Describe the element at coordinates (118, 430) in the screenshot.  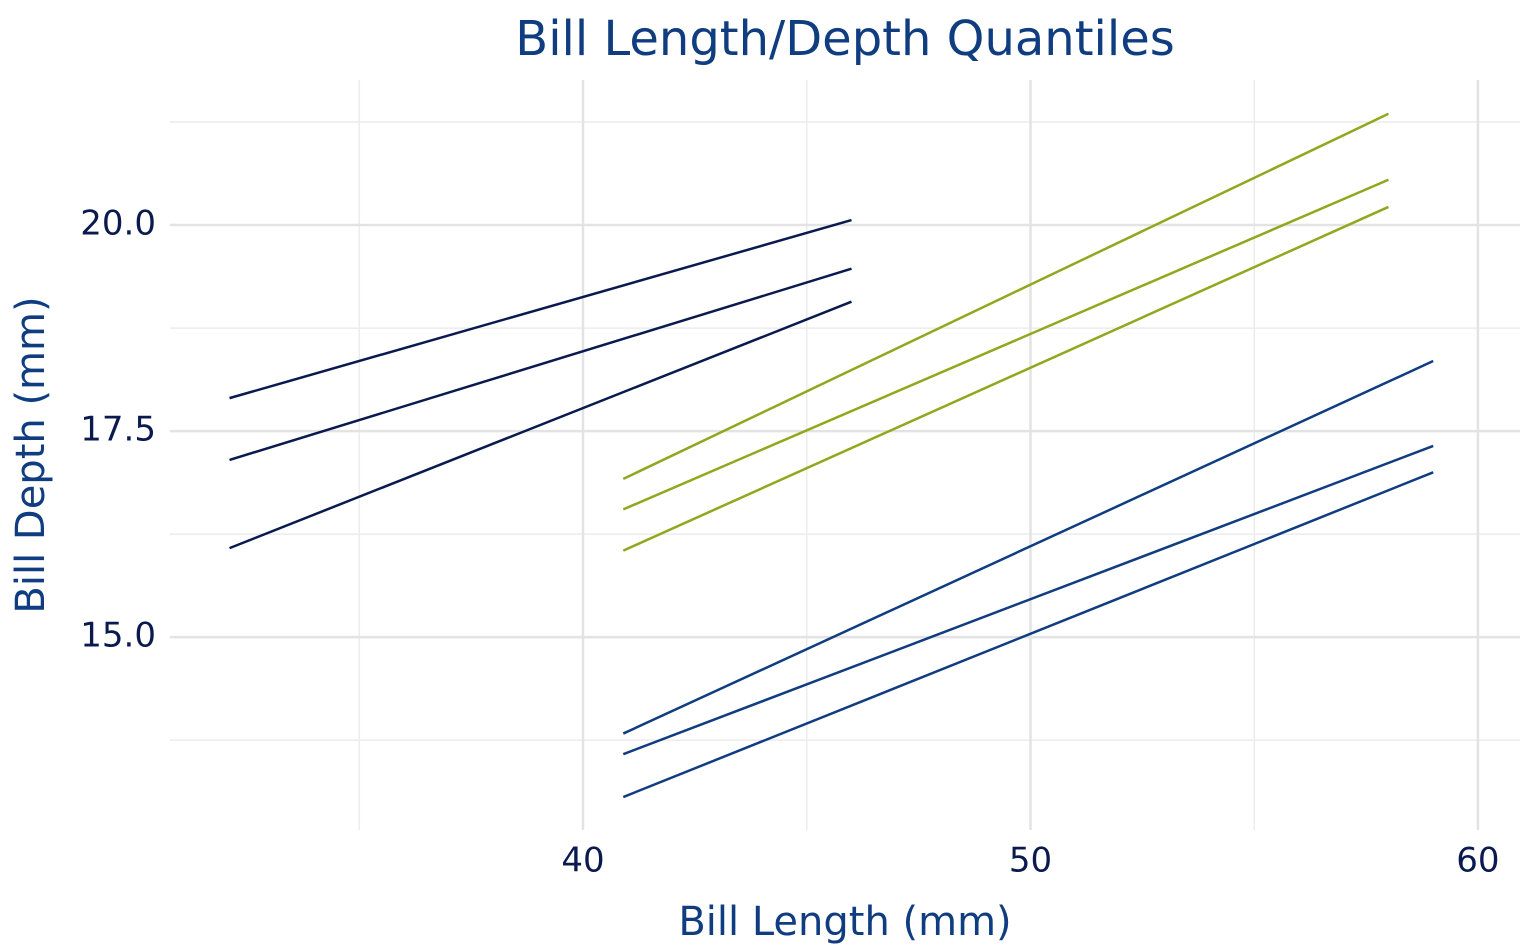
I see `y-tick-label: 17.5` at that location.